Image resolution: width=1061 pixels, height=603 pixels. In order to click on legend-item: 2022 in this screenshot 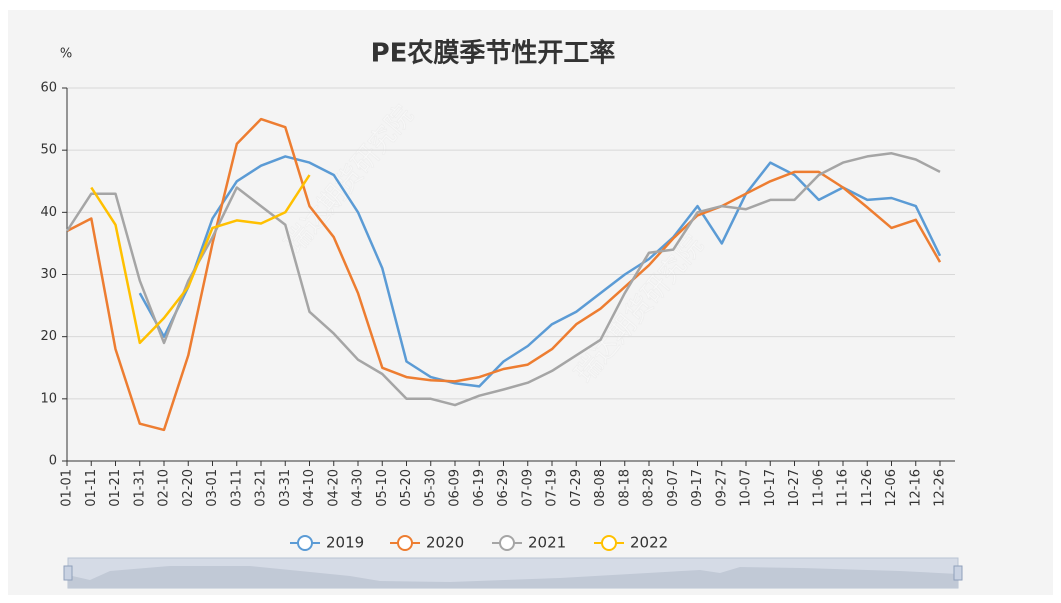, I will do `click(631, 543)`.